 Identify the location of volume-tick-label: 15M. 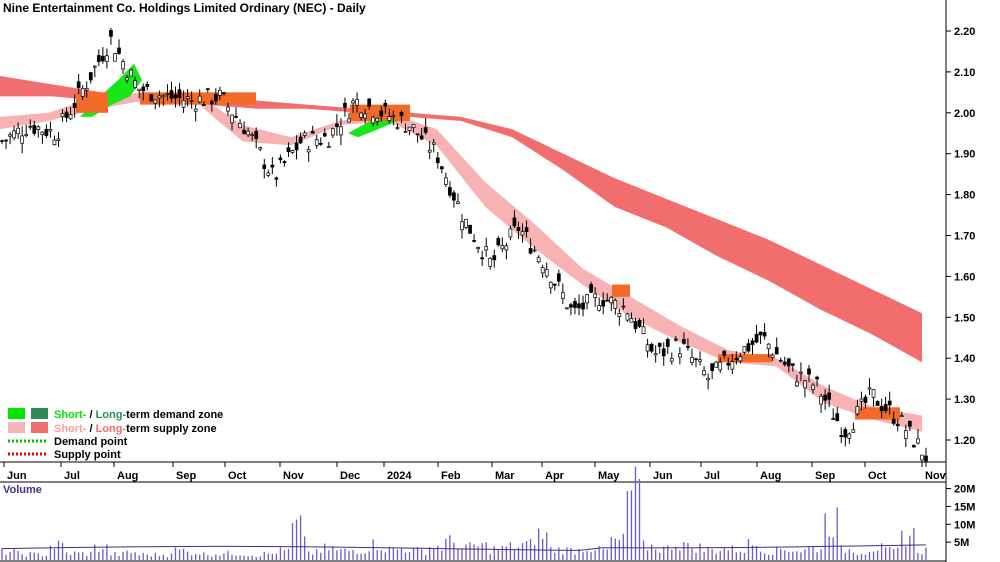
(964, 507).